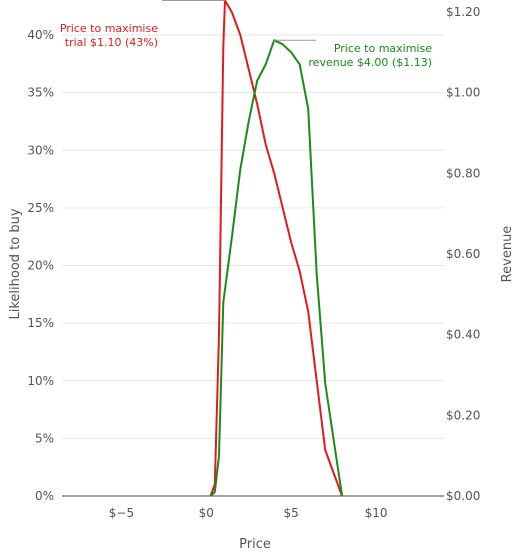  Describe the element at coordinates (291, 513) in the screenshot. I see `x-tick-label: $5` at that location.